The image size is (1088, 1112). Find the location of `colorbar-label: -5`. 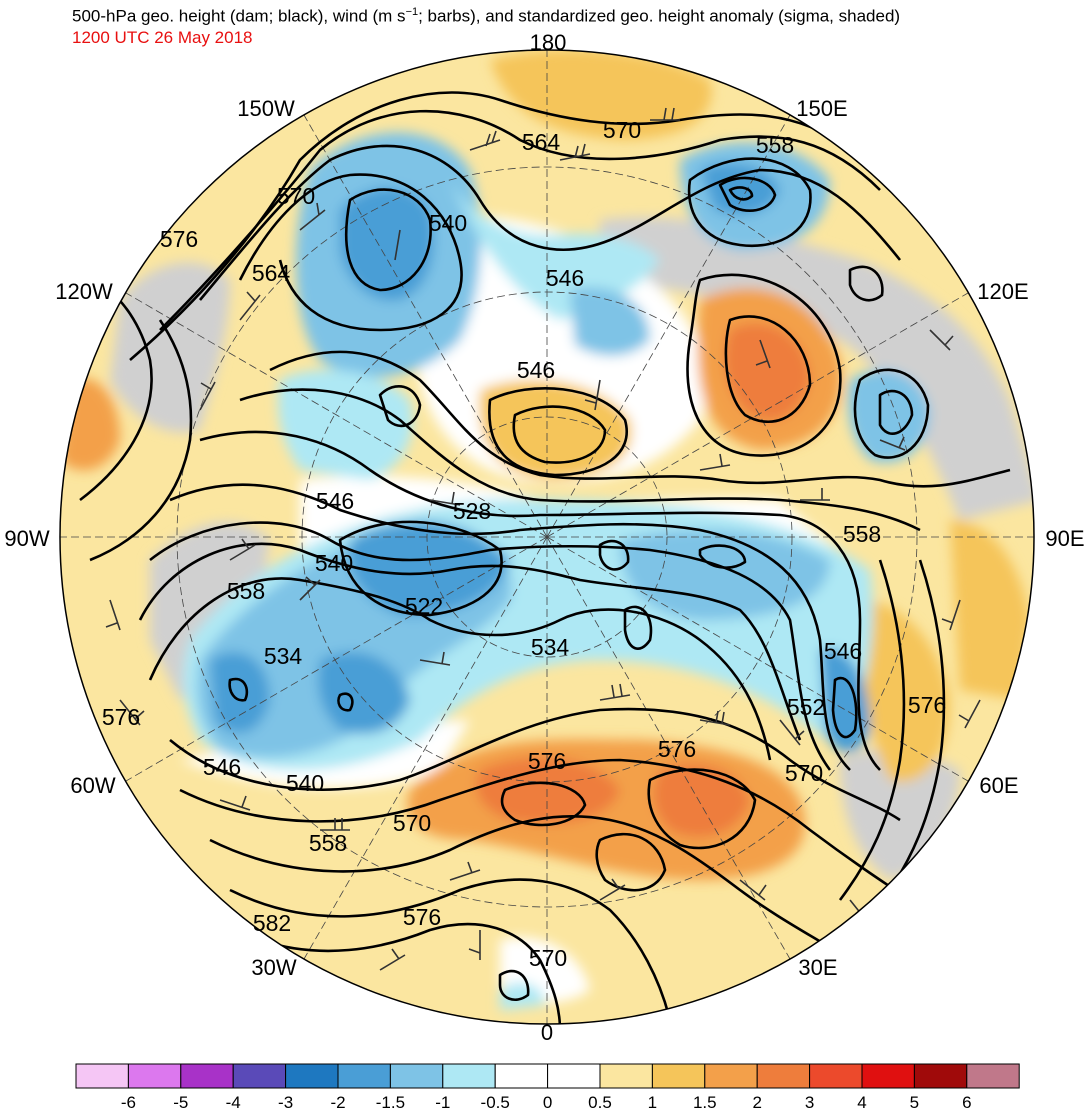

colorbar-label: -5 is located at coordinates (180, 1102).